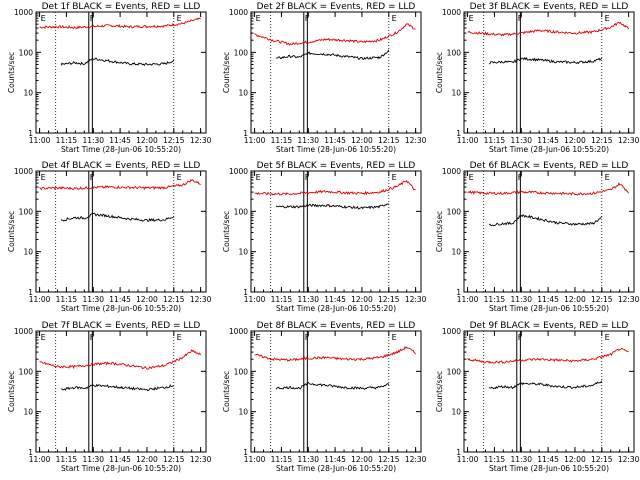  Describe the element at coordinates (336, 7) in the screenshot. I see `panel-title: Det 2f BLACK = Events, RED = LLD` at that location.